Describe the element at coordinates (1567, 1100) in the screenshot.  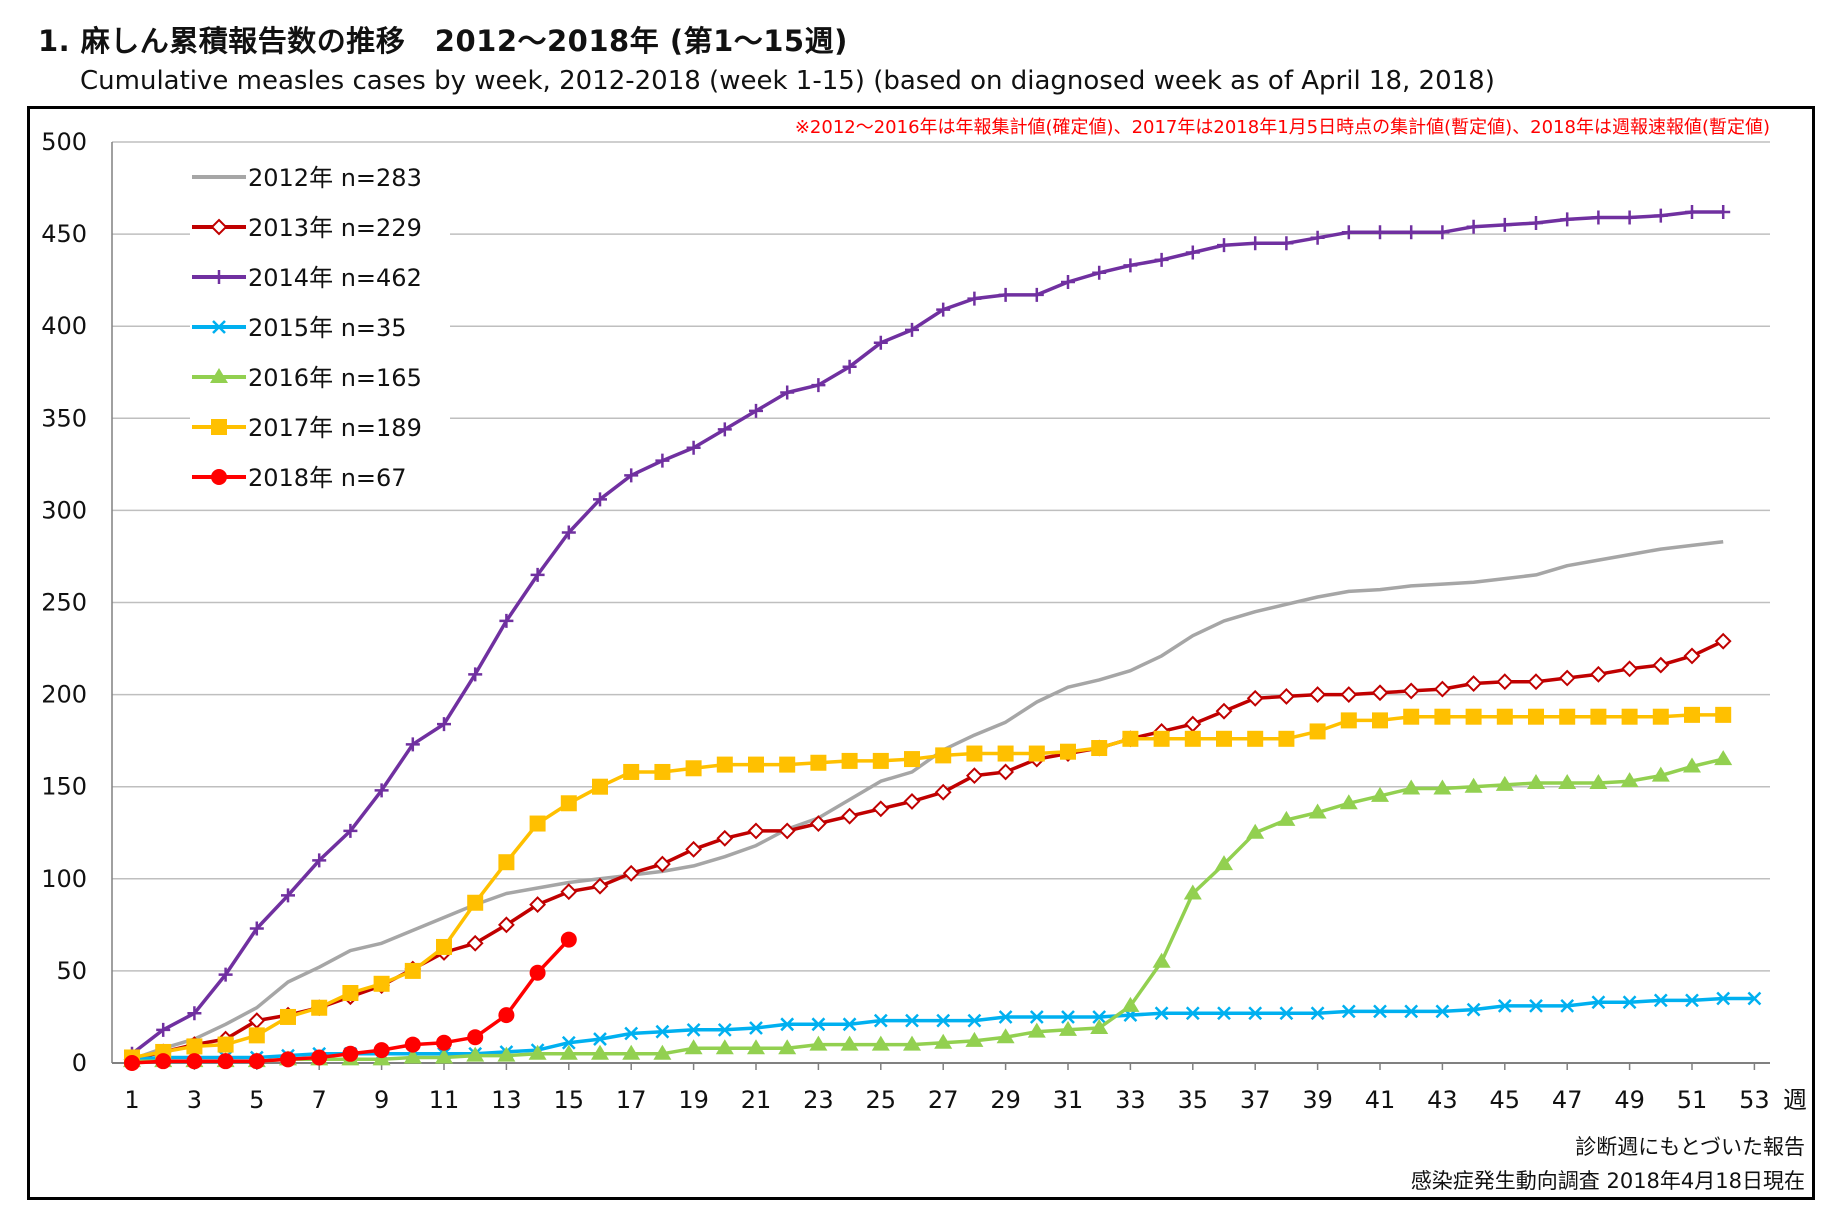
I see `x-tick-label: 47` at that location.